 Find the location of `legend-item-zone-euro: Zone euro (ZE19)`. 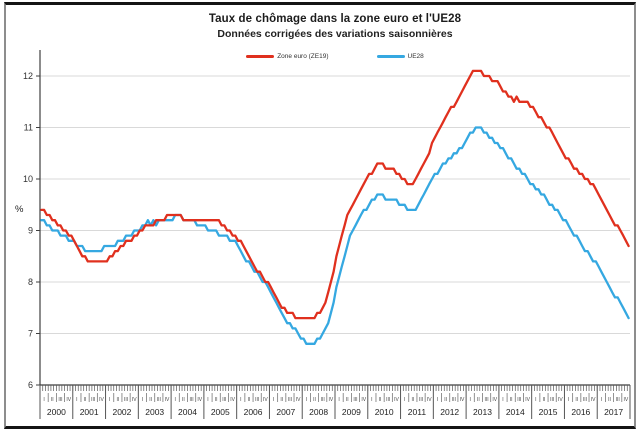

legend-item-zone-euro: Zone euro (ZE19) is located at coordinates (287, 56).